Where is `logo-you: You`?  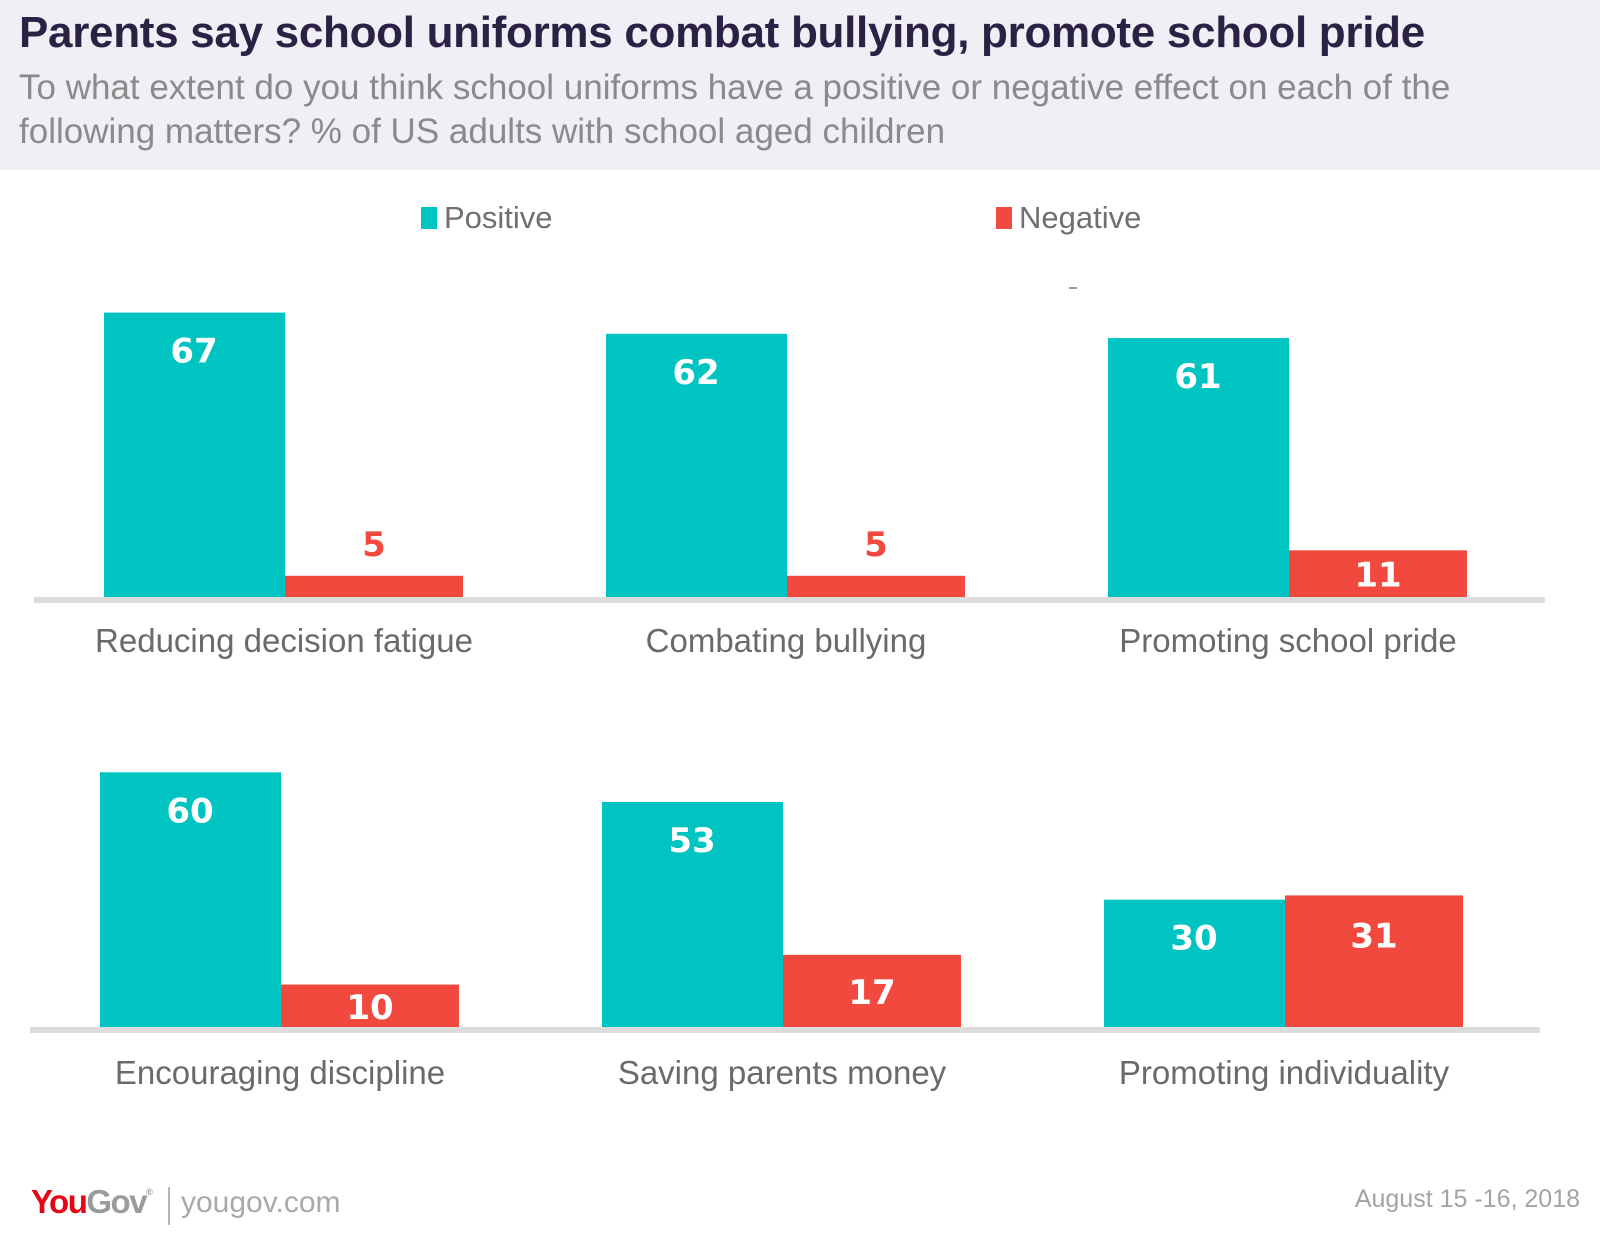 logo-you: You is located at coordinates (59, 1201).